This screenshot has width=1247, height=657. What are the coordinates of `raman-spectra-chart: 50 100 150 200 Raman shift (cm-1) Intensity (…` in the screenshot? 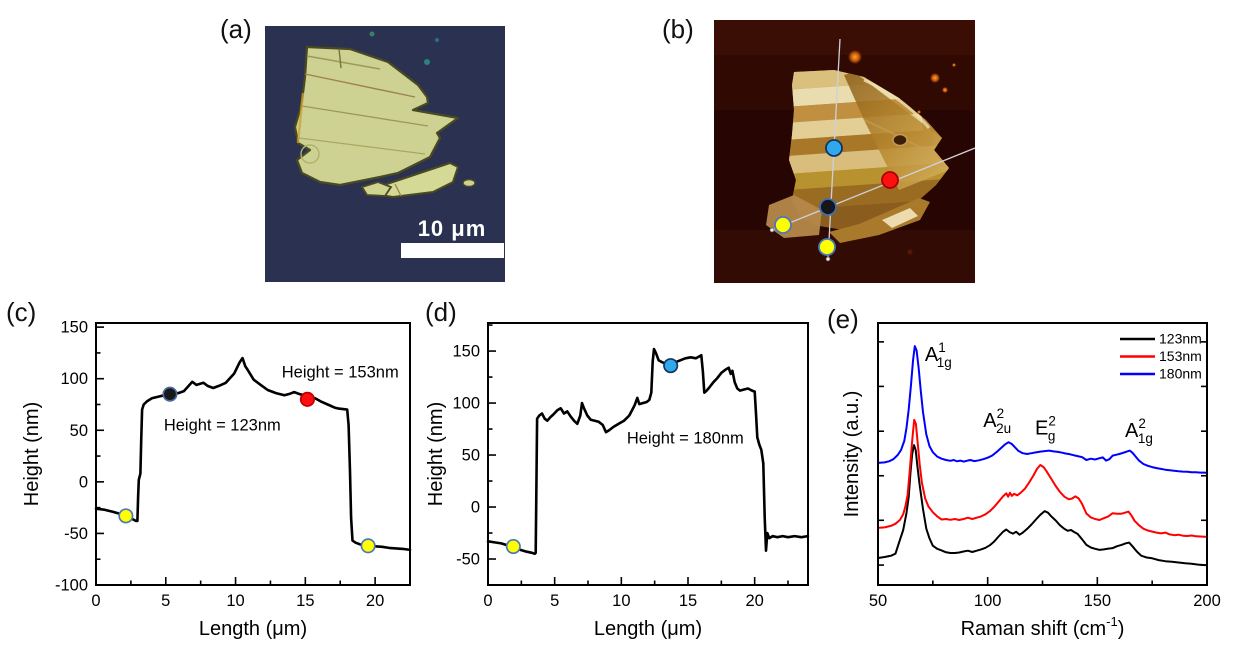 It's located at (1031, 481).